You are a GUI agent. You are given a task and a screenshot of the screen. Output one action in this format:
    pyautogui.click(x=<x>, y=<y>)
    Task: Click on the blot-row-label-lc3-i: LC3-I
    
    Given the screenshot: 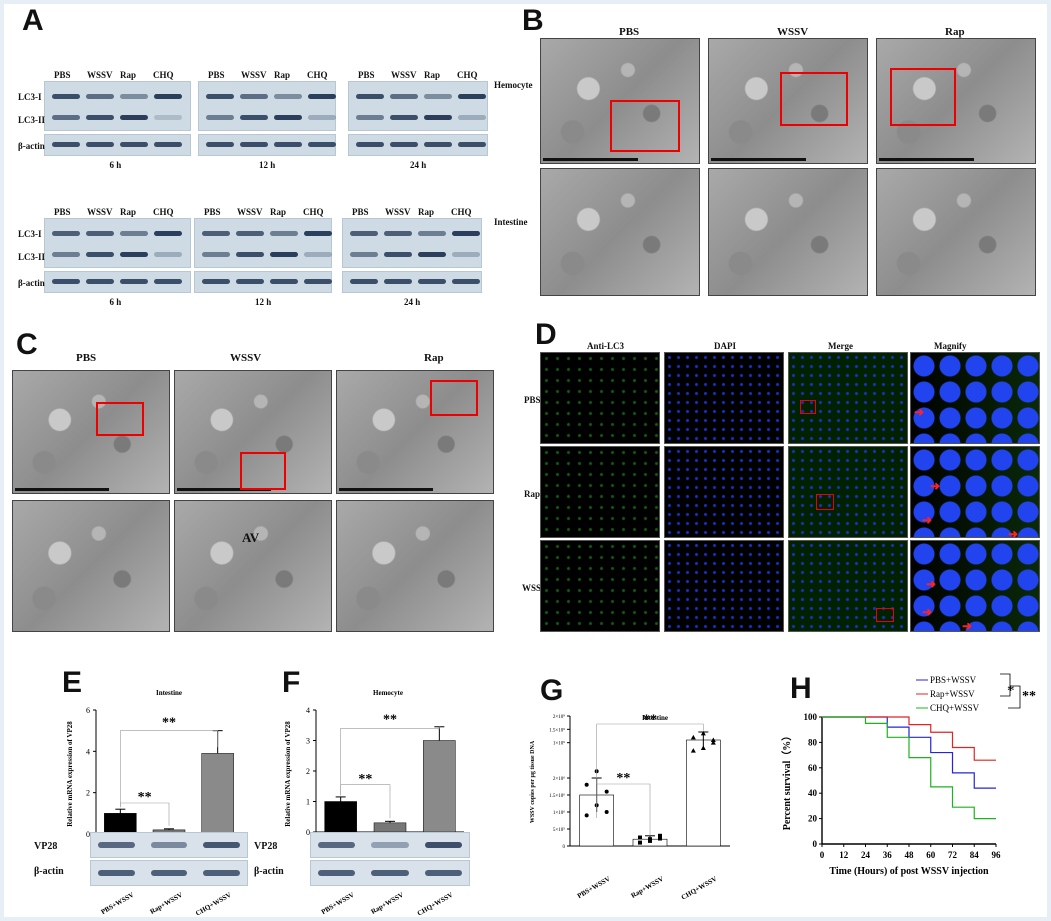 What is the action you would take?
    pyautogui.click(x=30, y=97)
    